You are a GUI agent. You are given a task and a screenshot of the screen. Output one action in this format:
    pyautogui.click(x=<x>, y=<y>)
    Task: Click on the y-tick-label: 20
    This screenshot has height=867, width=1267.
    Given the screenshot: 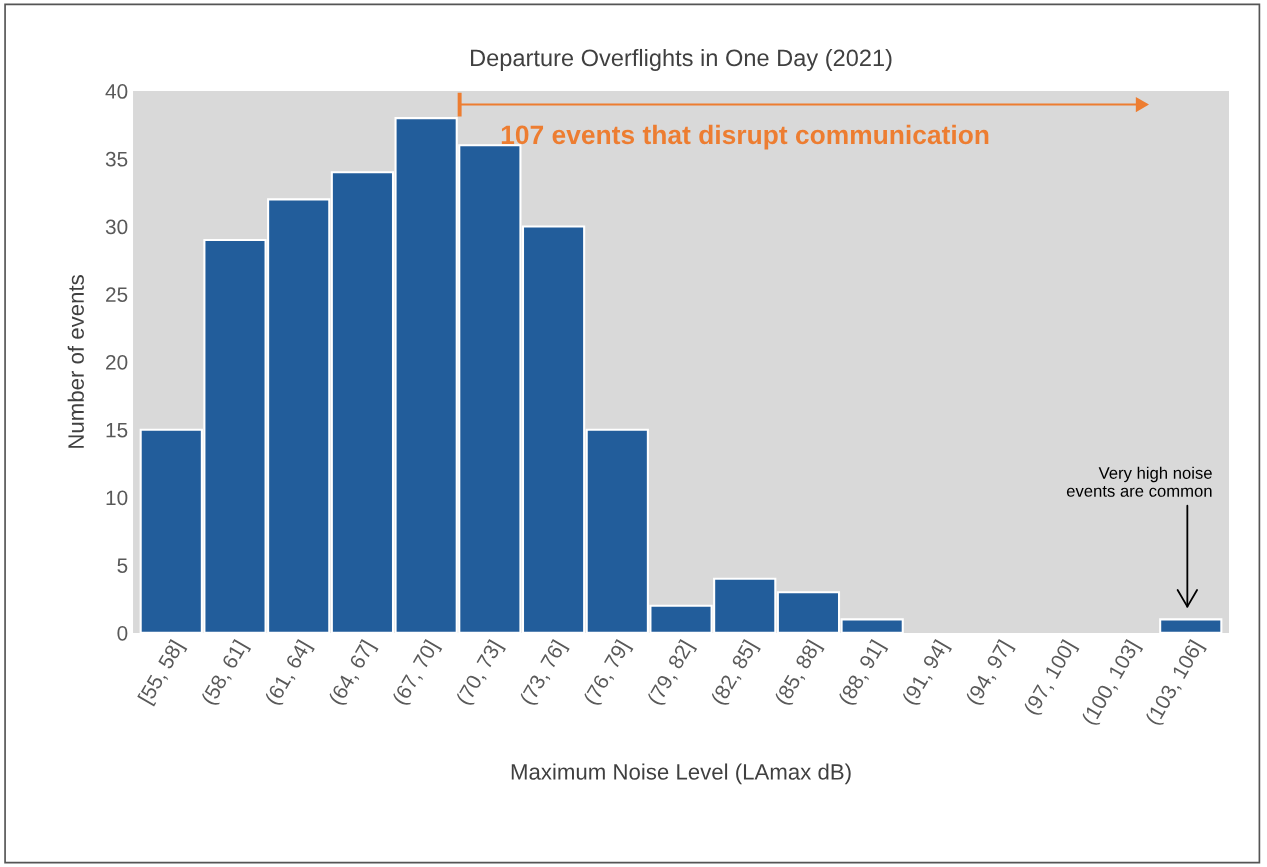 What is the action you would take?
    pyautogui.click(x=117, y=362)
    